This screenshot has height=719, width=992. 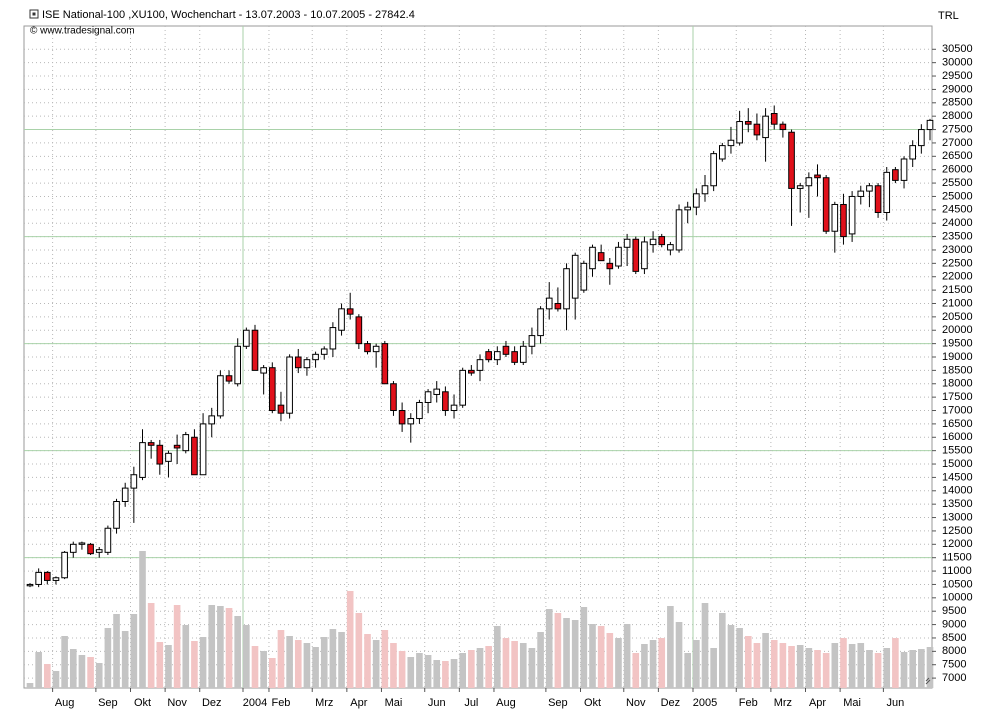 What do you see at coordinates (957, 571) in the screenshot?
I see `y-tick-label: 11000` at bounding box center [957, 571].